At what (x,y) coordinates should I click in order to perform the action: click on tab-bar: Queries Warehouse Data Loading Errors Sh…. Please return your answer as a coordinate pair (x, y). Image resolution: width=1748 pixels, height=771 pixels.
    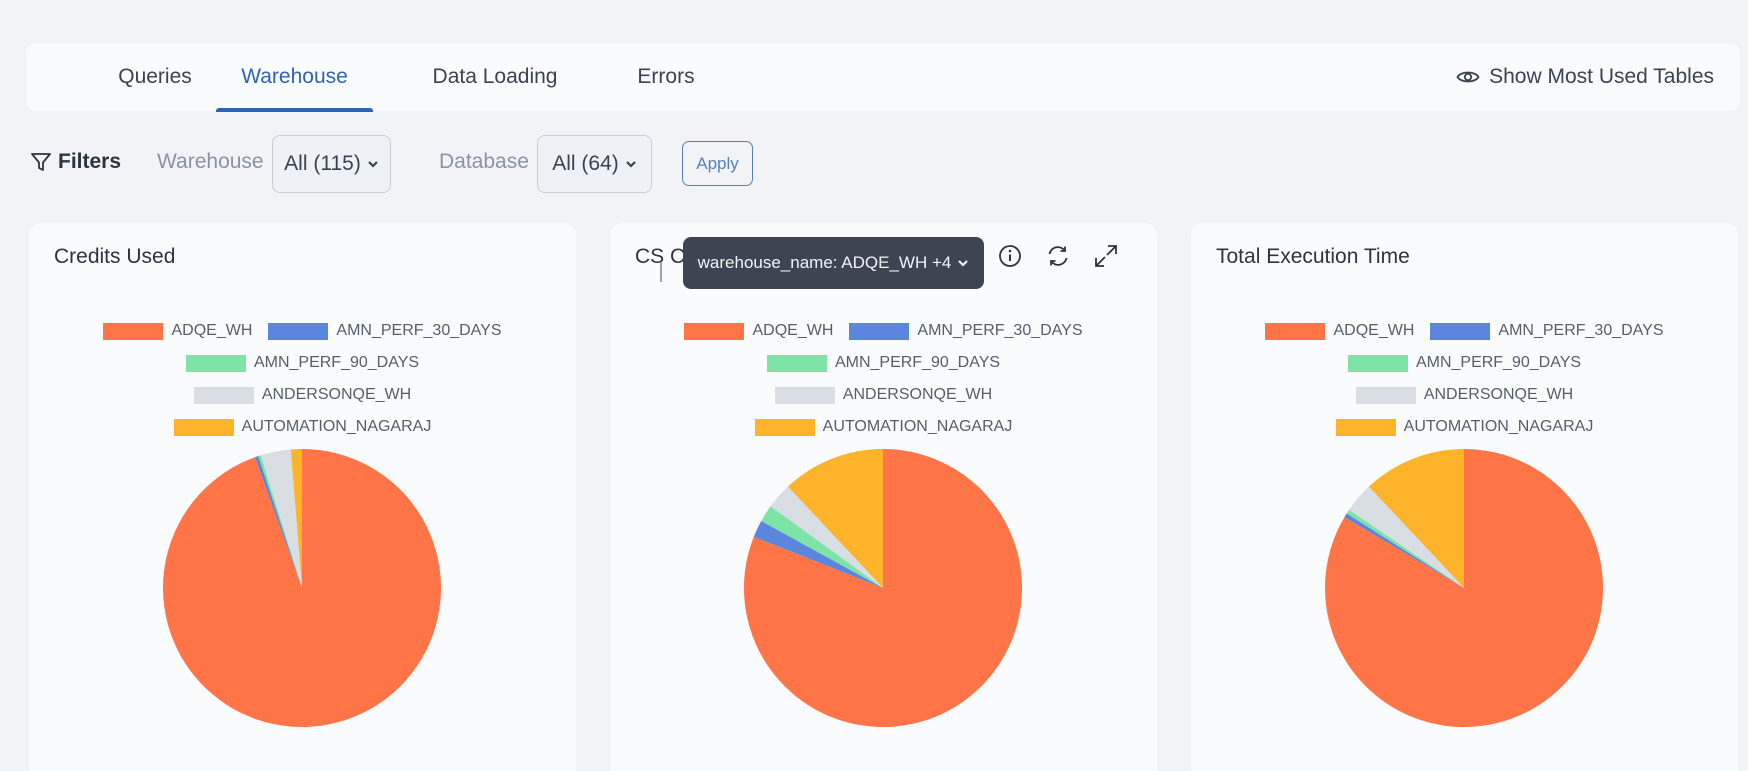
    Looking at the image, I should click on (883, 77).